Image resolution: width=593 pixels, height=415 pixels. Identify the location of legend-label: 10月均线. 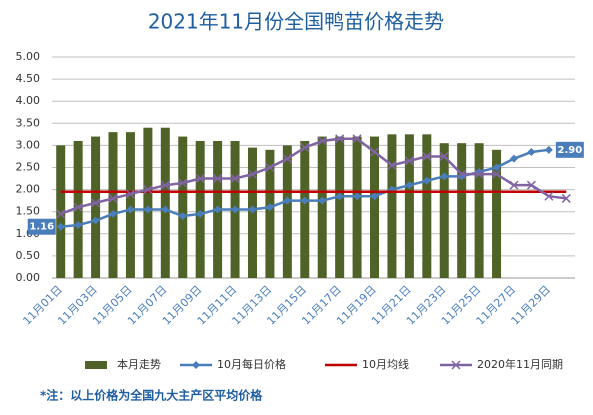
(385, 364).